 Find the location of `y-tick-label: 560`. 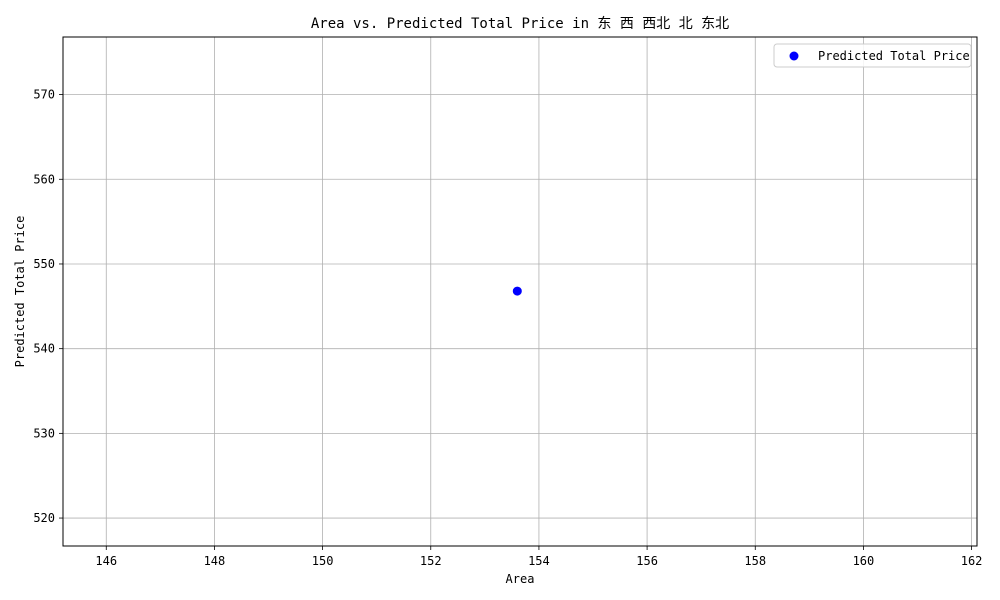

y-tick-label: 560 is located at coordinates (44, 179).